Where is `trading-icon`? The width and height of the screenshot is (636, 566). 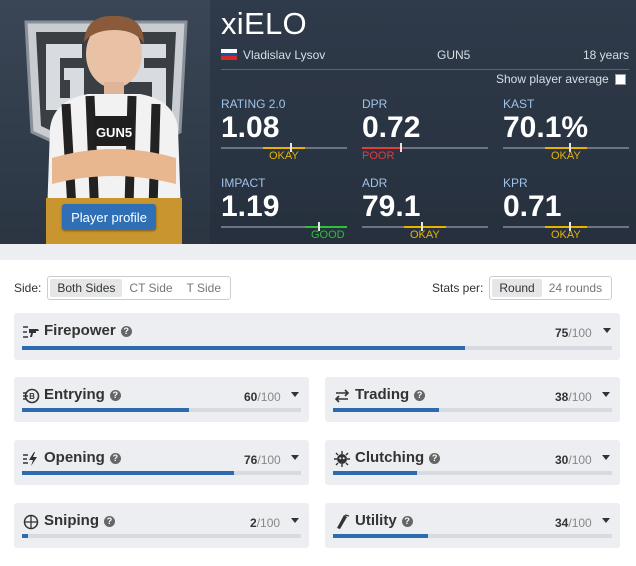
trading-icon is located at coordinates (342, 396).